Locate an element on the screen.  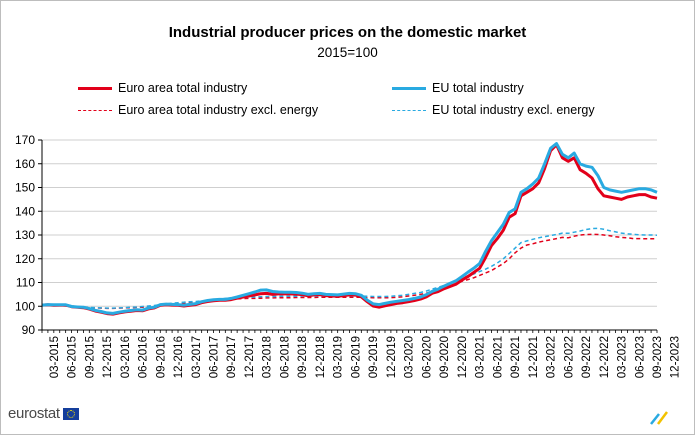
legend-label-eu-total: EU total industry is located at coordinates (478, 88).